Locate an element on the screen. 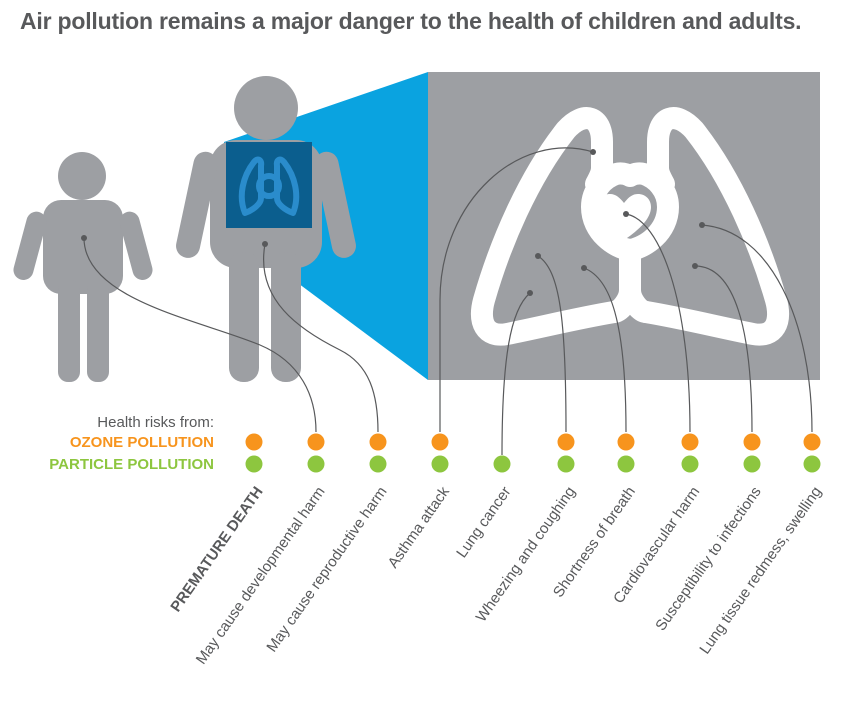 Image resolution: width=850 pixels, height=702 pixels. child-figure is located at coordinates (83, 267).